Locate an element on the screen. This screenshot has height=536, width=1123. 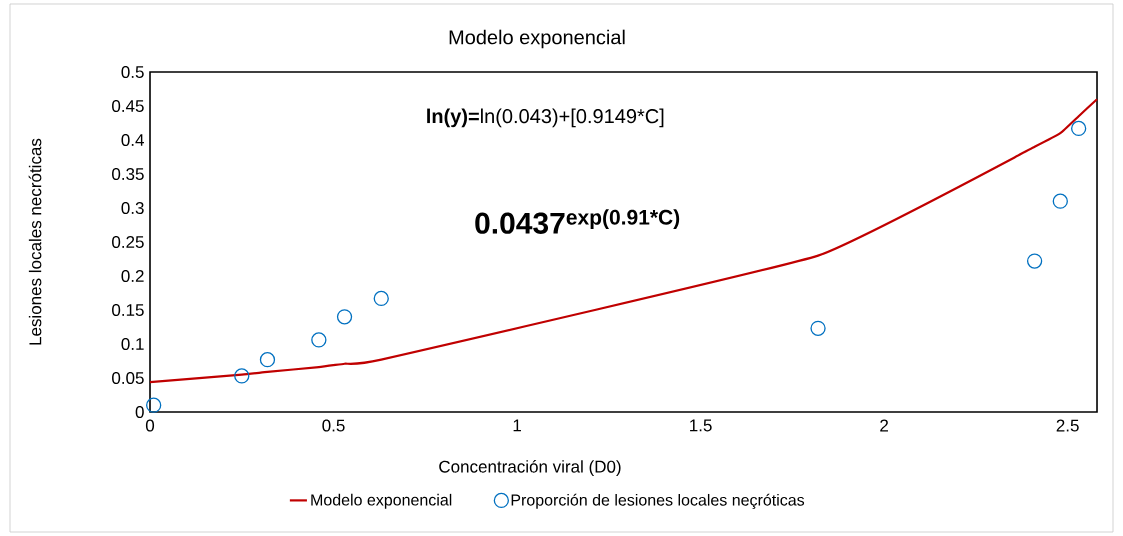
y-tick-label: 0.25 is located at coordinates (128, 242).